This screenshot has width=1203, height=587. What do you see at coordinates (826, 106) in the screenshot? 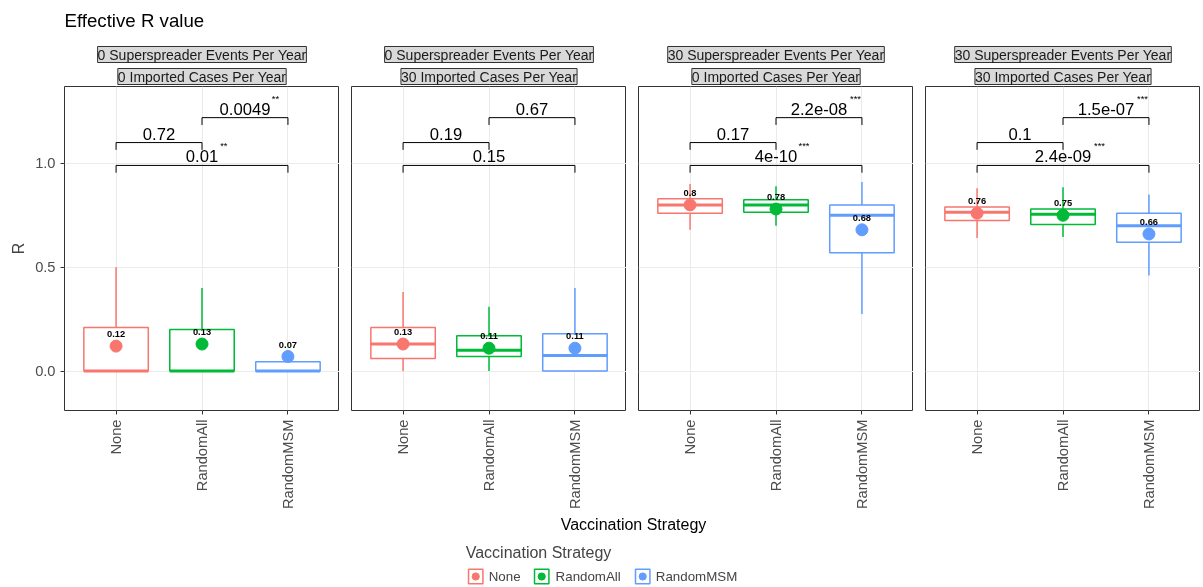
I see `annotation: 2.2e-08***` at bounding box center [826, 106].